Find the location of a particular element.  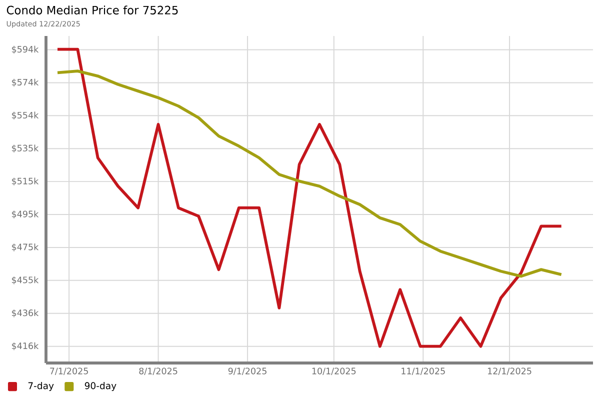

y-tick-label: $475k is located at coordinates (25, 247).